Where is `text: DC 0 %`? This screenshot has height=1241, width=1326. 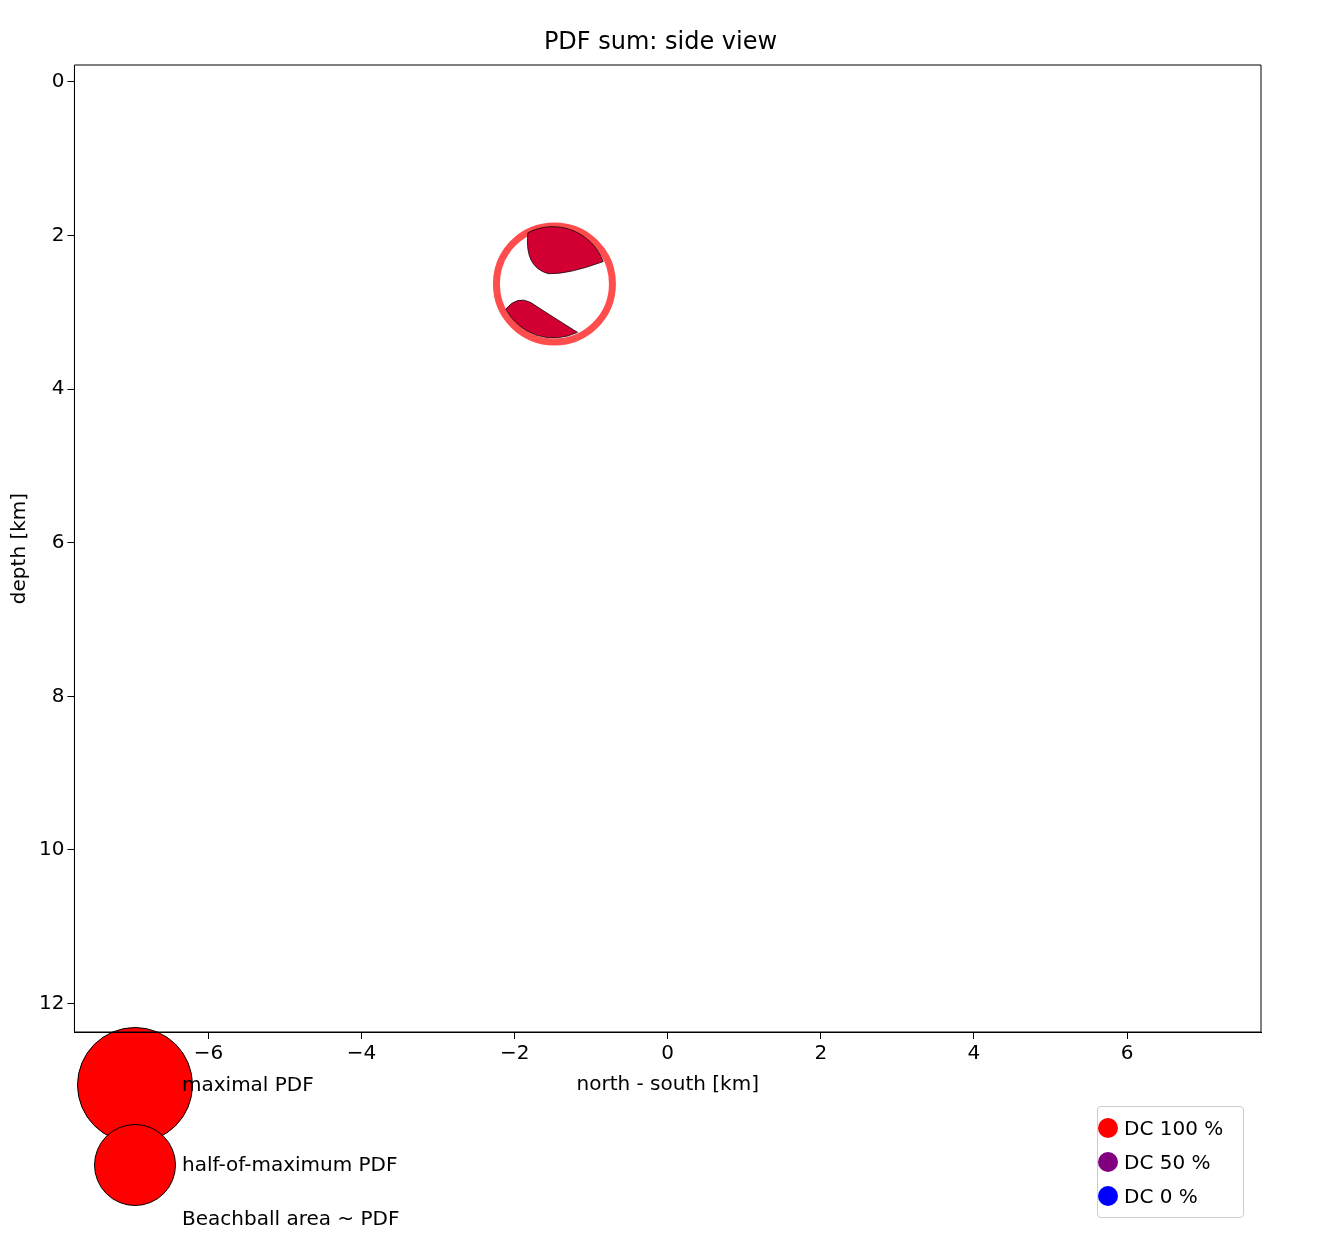
text: DC 0 % is located at coordinates (1161, 1196).